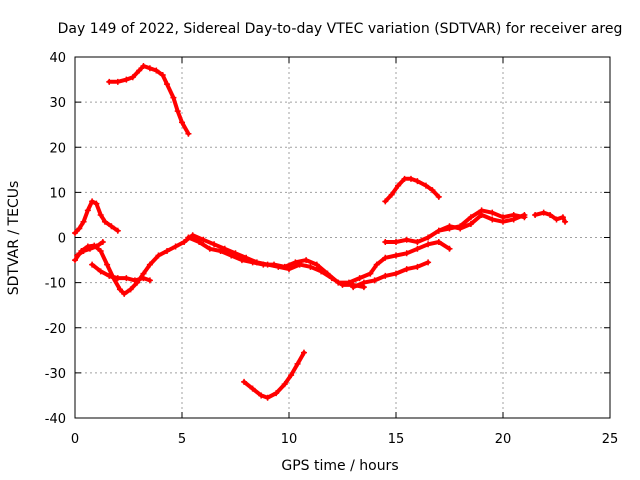 The height and width of the screenshot is (480, 640). Describe the element at coordinates (55, 419) in the screenshot. I see `y-tick-label: -40` at that location.